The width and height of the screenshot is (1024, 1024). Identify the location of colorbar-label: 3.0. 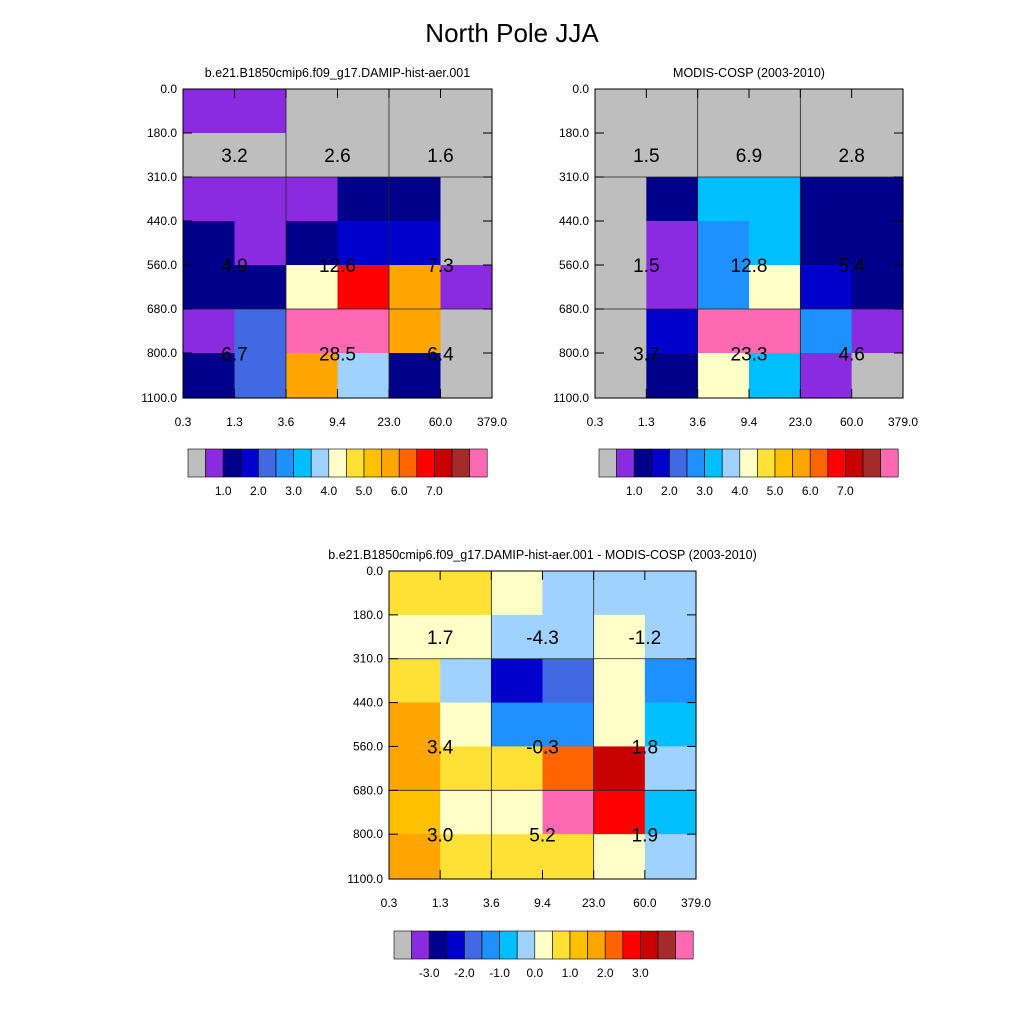
(704, 491).